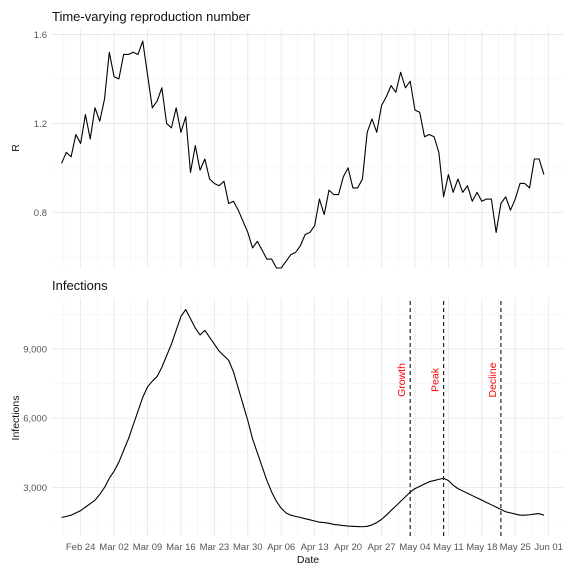 The image size is (576, 576). I want to click on y-ticks-infections: 3,000 6,000 9,000, so click(35, 419).